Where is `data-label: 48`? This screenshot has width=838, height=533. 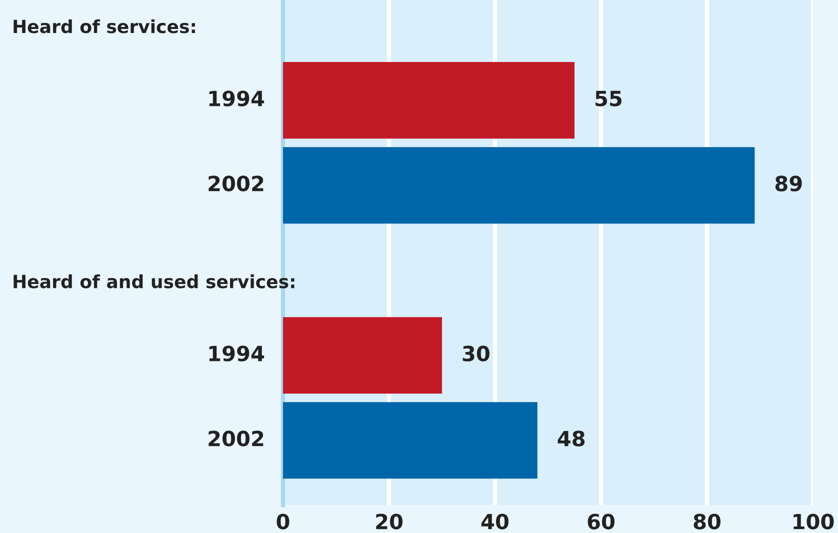
data-label: 48 is located at coordinates (571, 438).